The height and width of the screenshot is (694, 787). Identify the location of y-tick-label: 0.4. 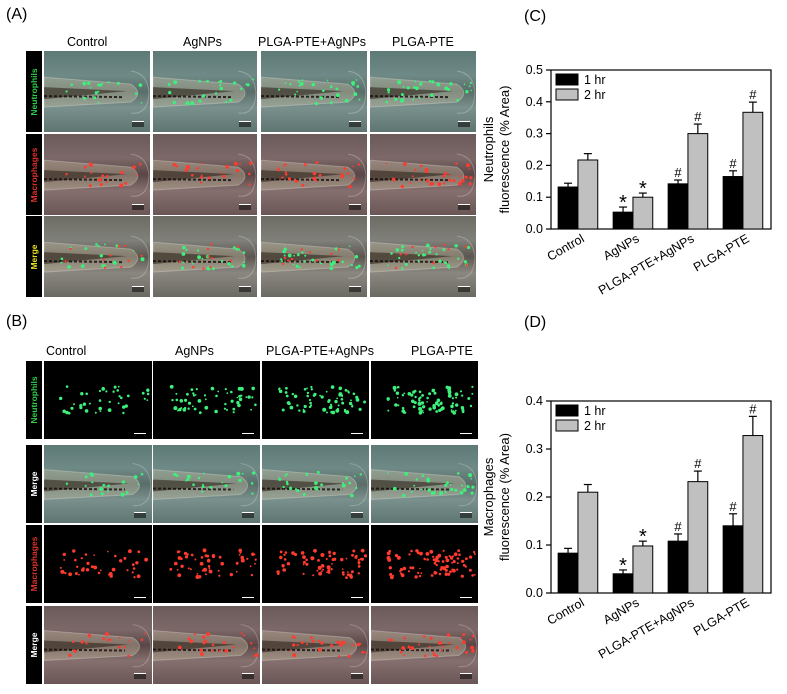
(534, 102).